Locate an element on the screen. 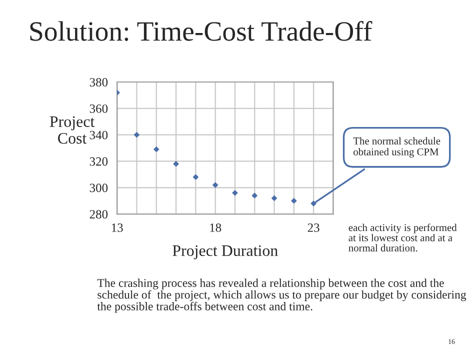  annotation: The normal schedule obtained using CPM is located at coordinates (396, 147).